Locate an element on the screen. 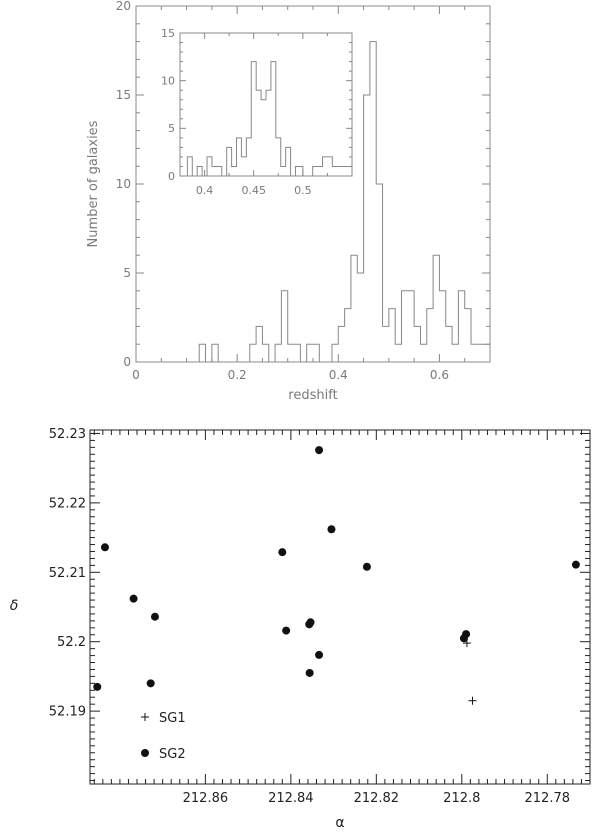 Image resolution: width=600 pixels, height=832 pixels. inset-step-line is located at coordinates (266, 119).